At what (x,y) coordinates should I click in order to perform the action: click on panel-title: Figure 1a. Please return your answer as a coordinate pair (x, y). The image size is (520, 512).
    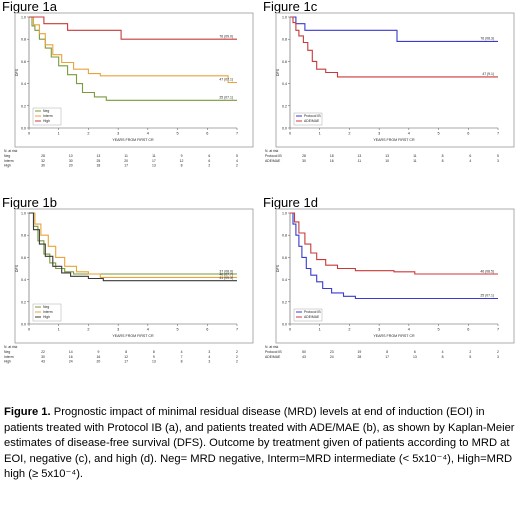
    Looking at the image, I should click on (29, 7).